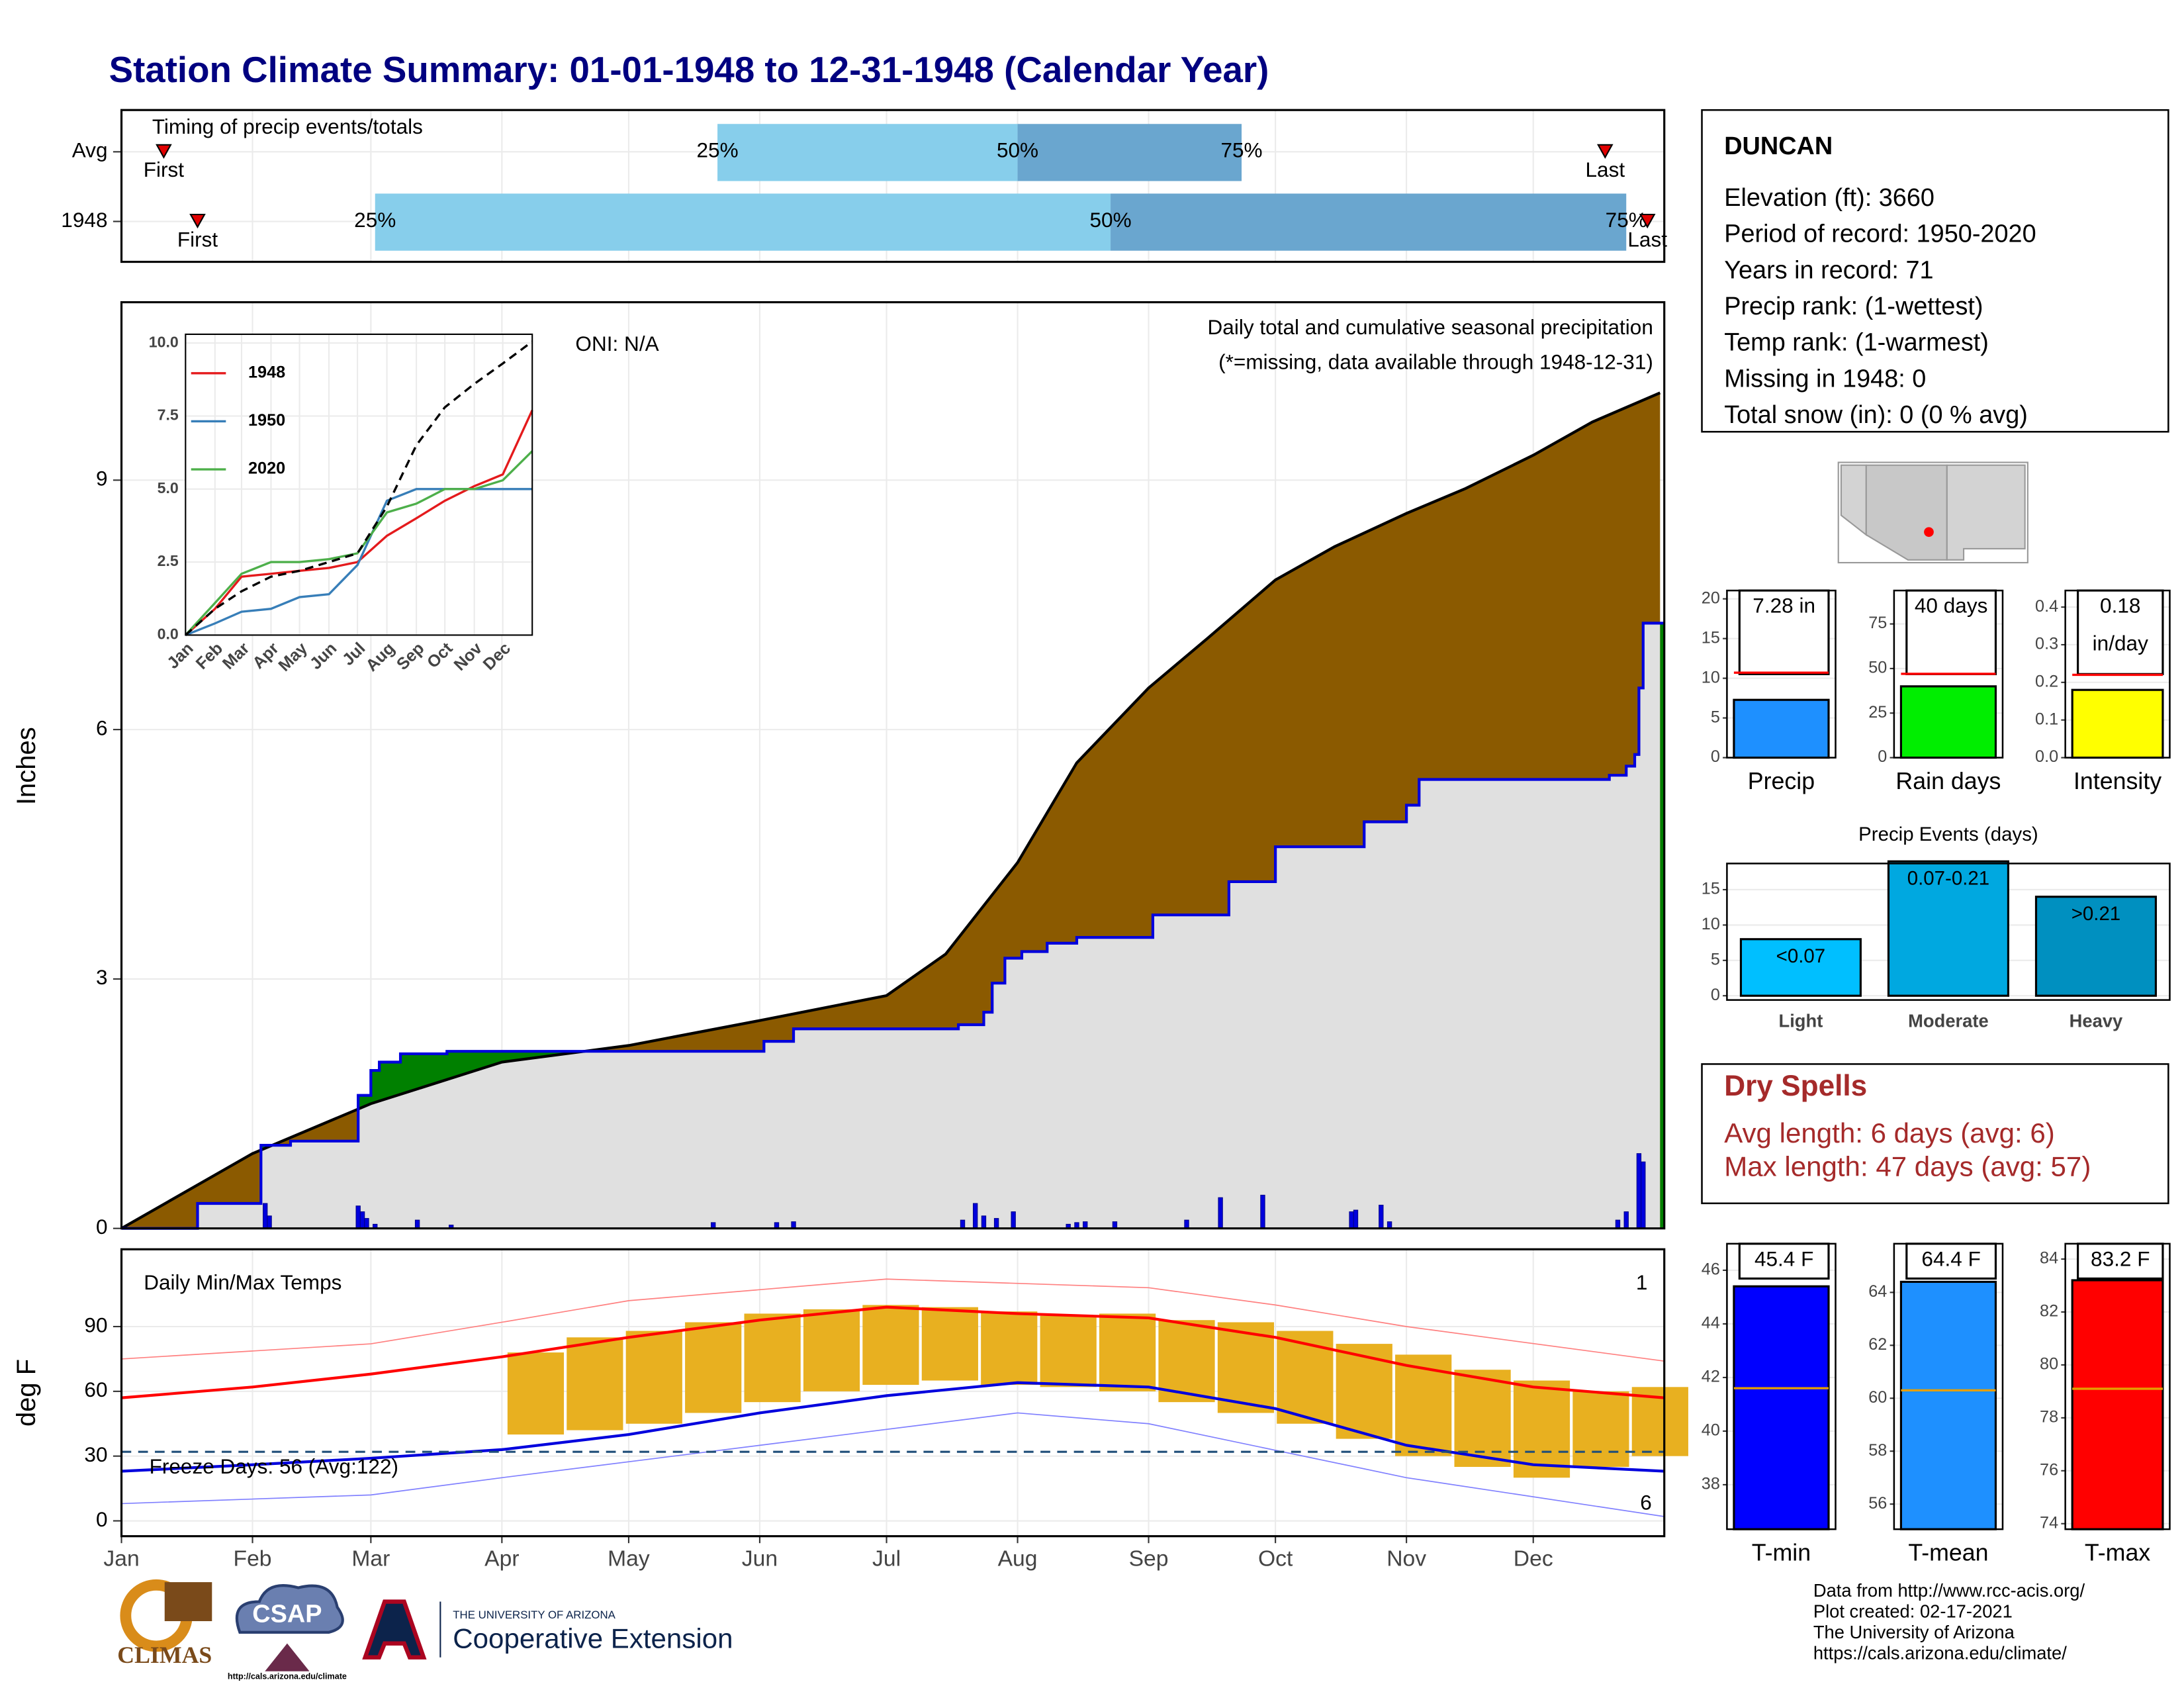 Image resolution: width=2184 pixels, height=1688 pixels. I want to click on y-tick-label: 42, so click(1711, 1377).